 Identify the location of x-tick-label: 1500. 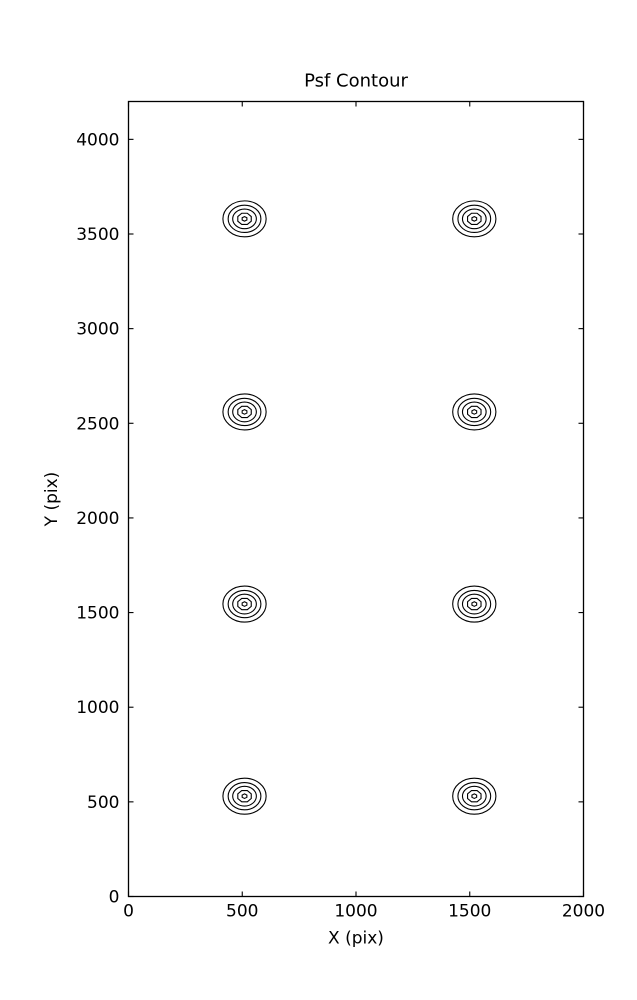
(469, 912).